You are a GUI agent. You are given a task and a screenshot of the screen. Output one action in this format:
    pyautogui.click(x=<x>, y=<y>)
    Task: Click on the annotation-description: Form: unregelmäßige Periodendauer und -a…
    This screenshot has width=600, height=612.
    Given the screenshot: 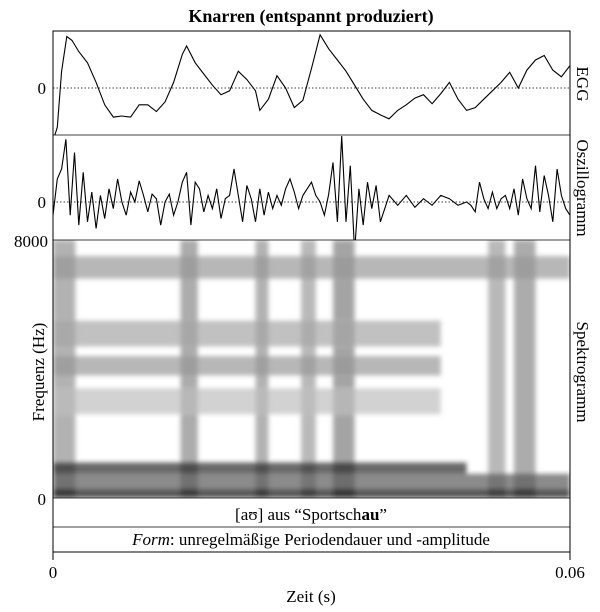 What is the action you would take?
    pyautogui.click(x=310, y=539)
    